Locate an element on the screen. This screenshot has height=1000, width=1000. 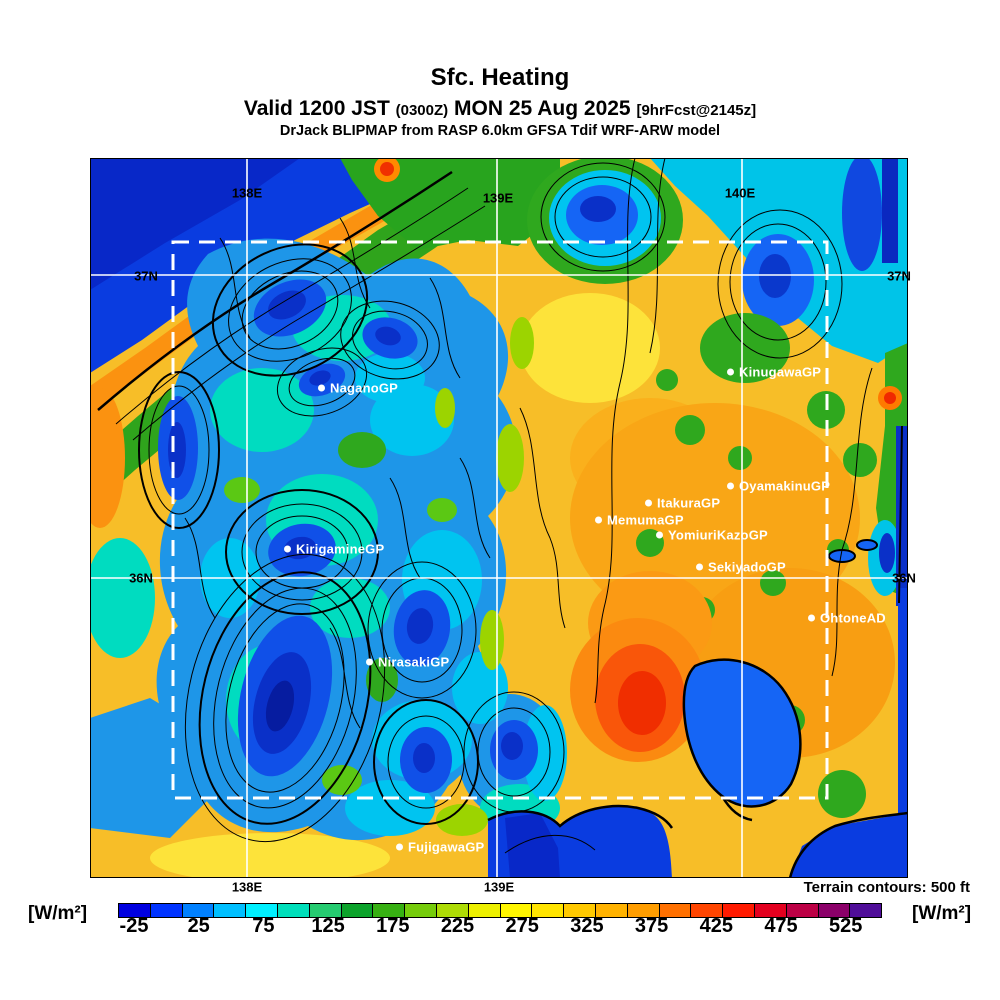
site-label: MemumaGP is located at coordinates (645, 520).